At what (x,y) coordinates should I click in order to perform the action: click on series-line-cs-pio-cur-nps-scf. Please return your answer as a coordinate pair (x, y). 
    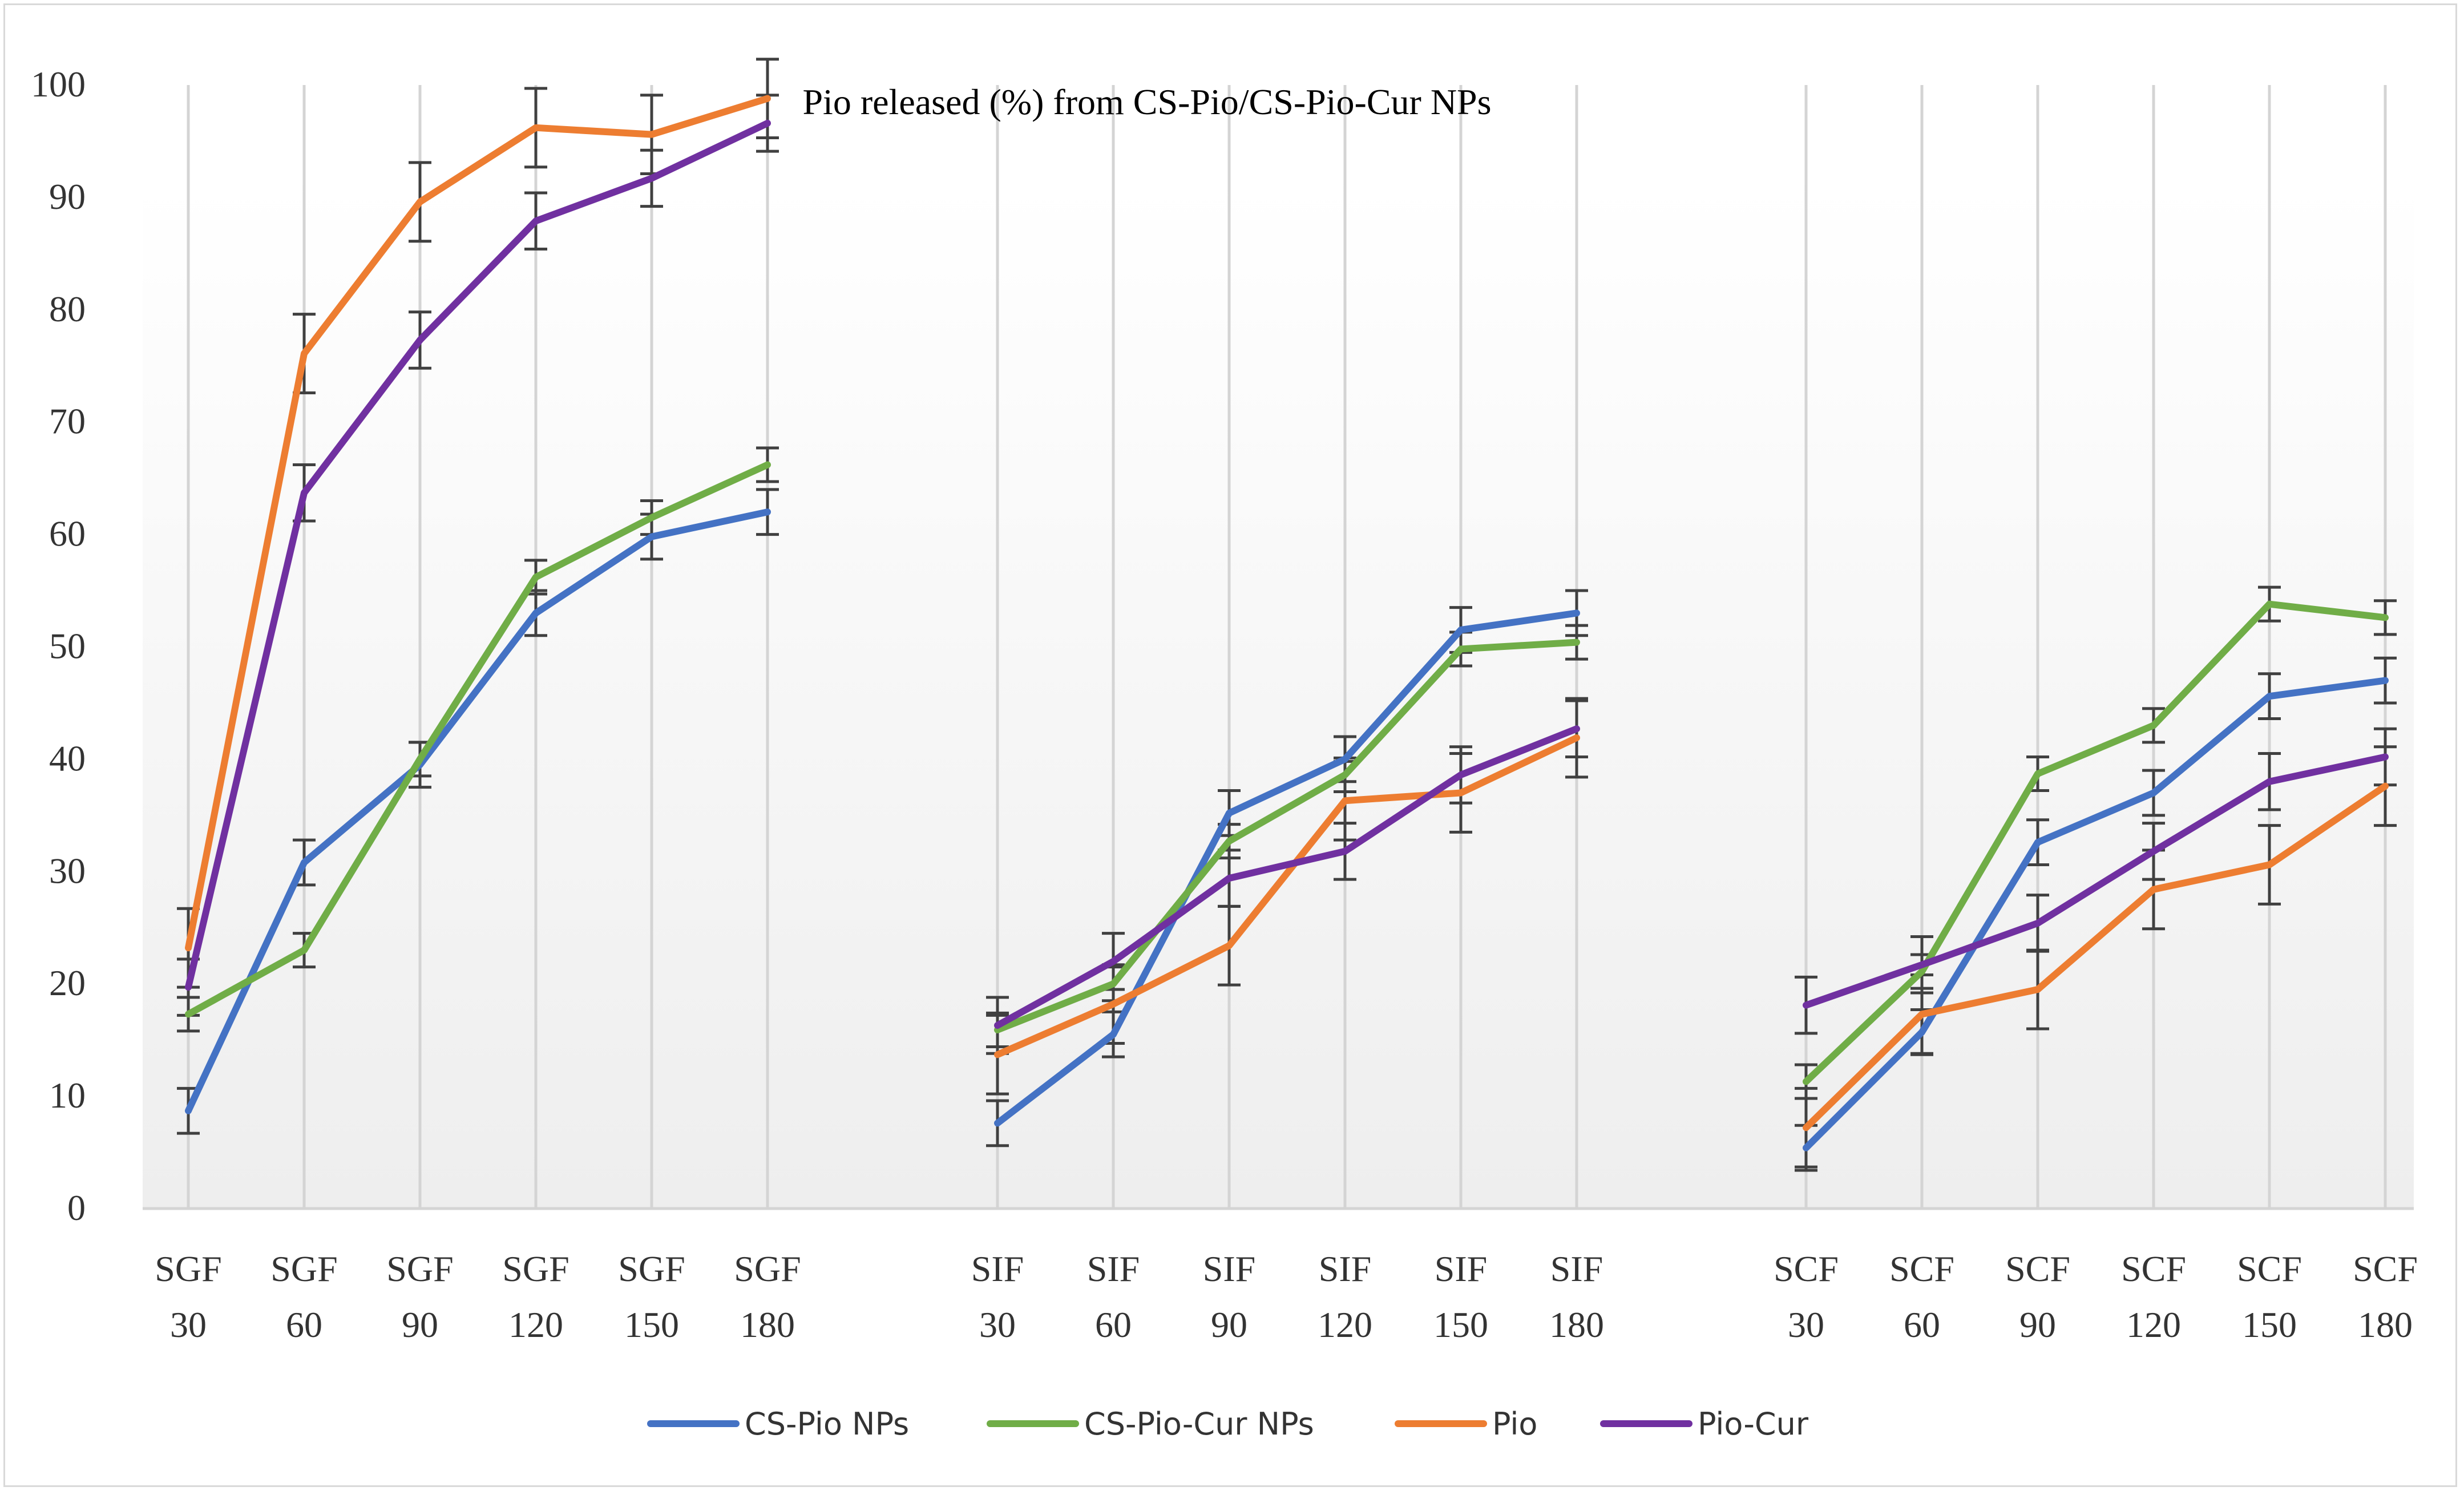
    Looking at the image, I should click on (2096, 842).